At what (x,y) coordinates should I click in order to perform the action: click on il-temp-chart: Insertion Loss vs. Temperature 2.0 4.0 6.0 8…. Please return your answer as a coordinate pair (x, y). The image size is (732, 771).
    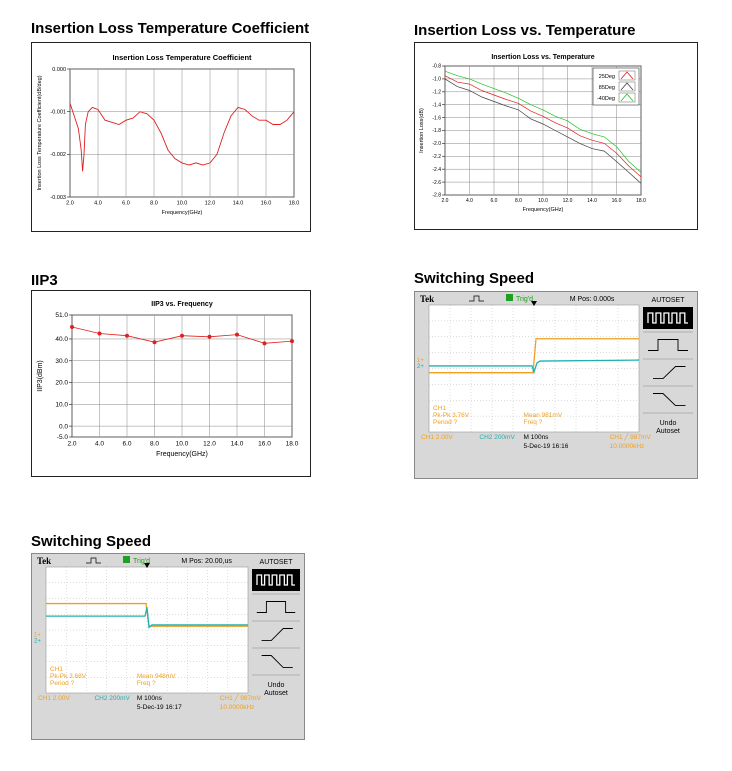
    Looking at the image, I should click on (532, 133).